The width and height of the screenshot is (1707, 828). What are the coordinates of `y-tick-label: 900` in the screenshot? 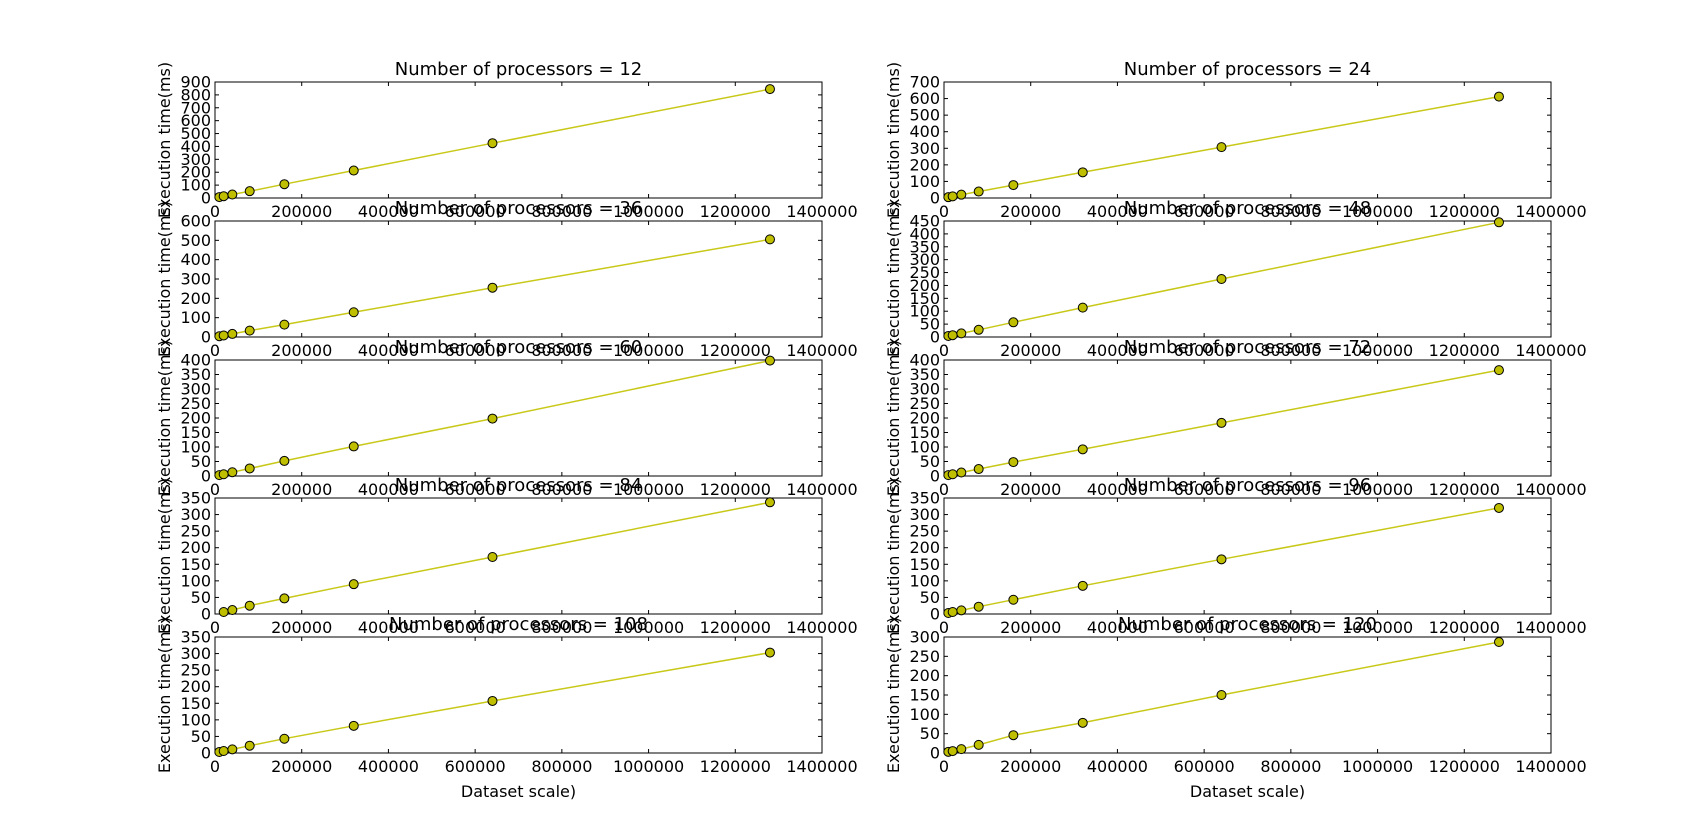 It's located at (195, 82).